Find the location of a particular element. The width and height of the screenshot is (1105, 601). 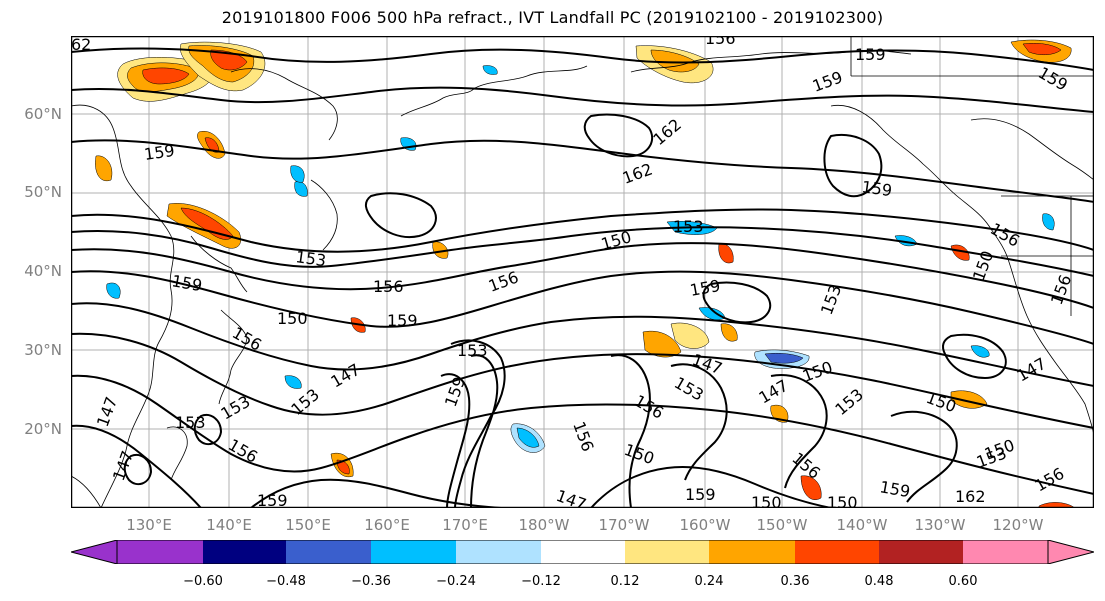

lat-label-50n: 50°N is located at coordinates (43, 192).